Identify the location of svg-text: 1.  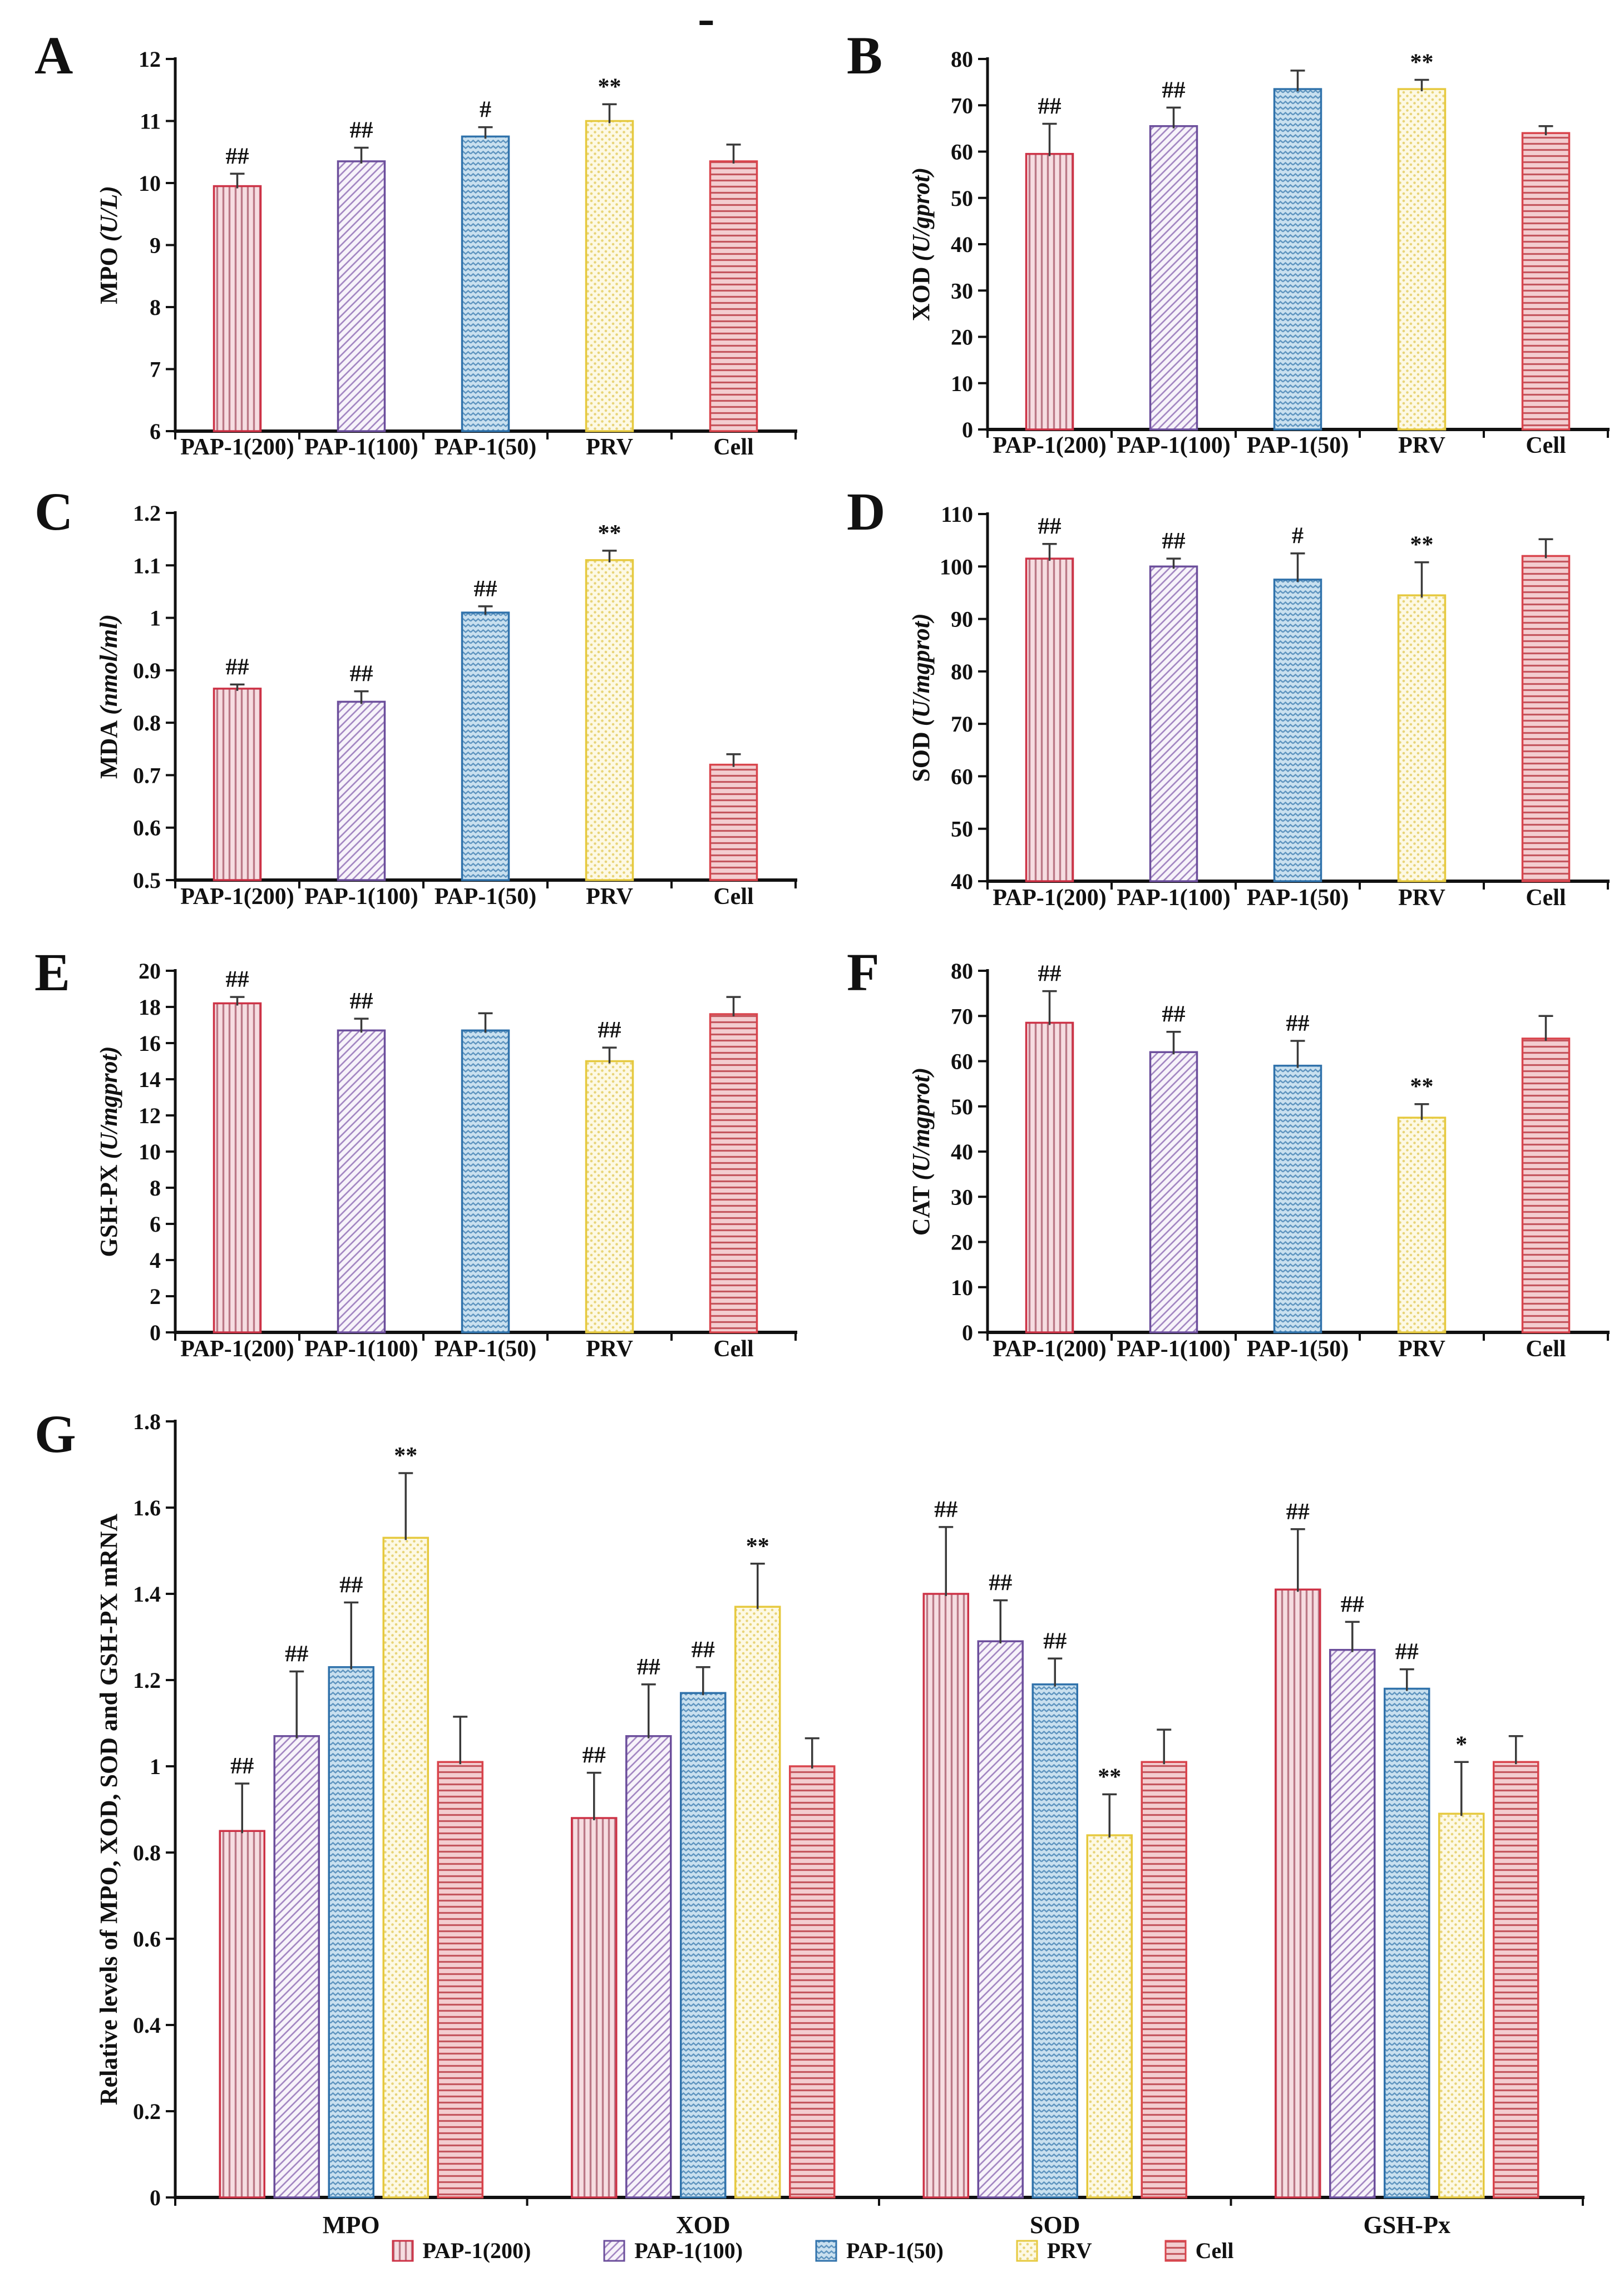
(155, 1766).